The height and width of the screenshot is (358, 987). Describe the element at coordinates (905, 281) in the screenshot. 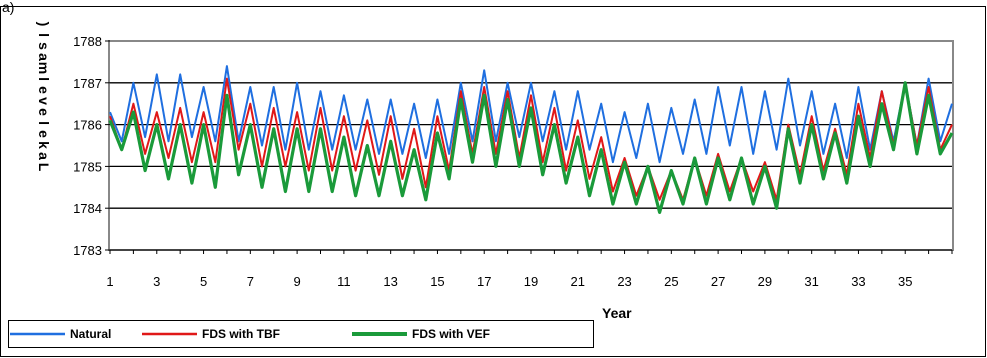

I see `x-tick-label: 35` at that location.